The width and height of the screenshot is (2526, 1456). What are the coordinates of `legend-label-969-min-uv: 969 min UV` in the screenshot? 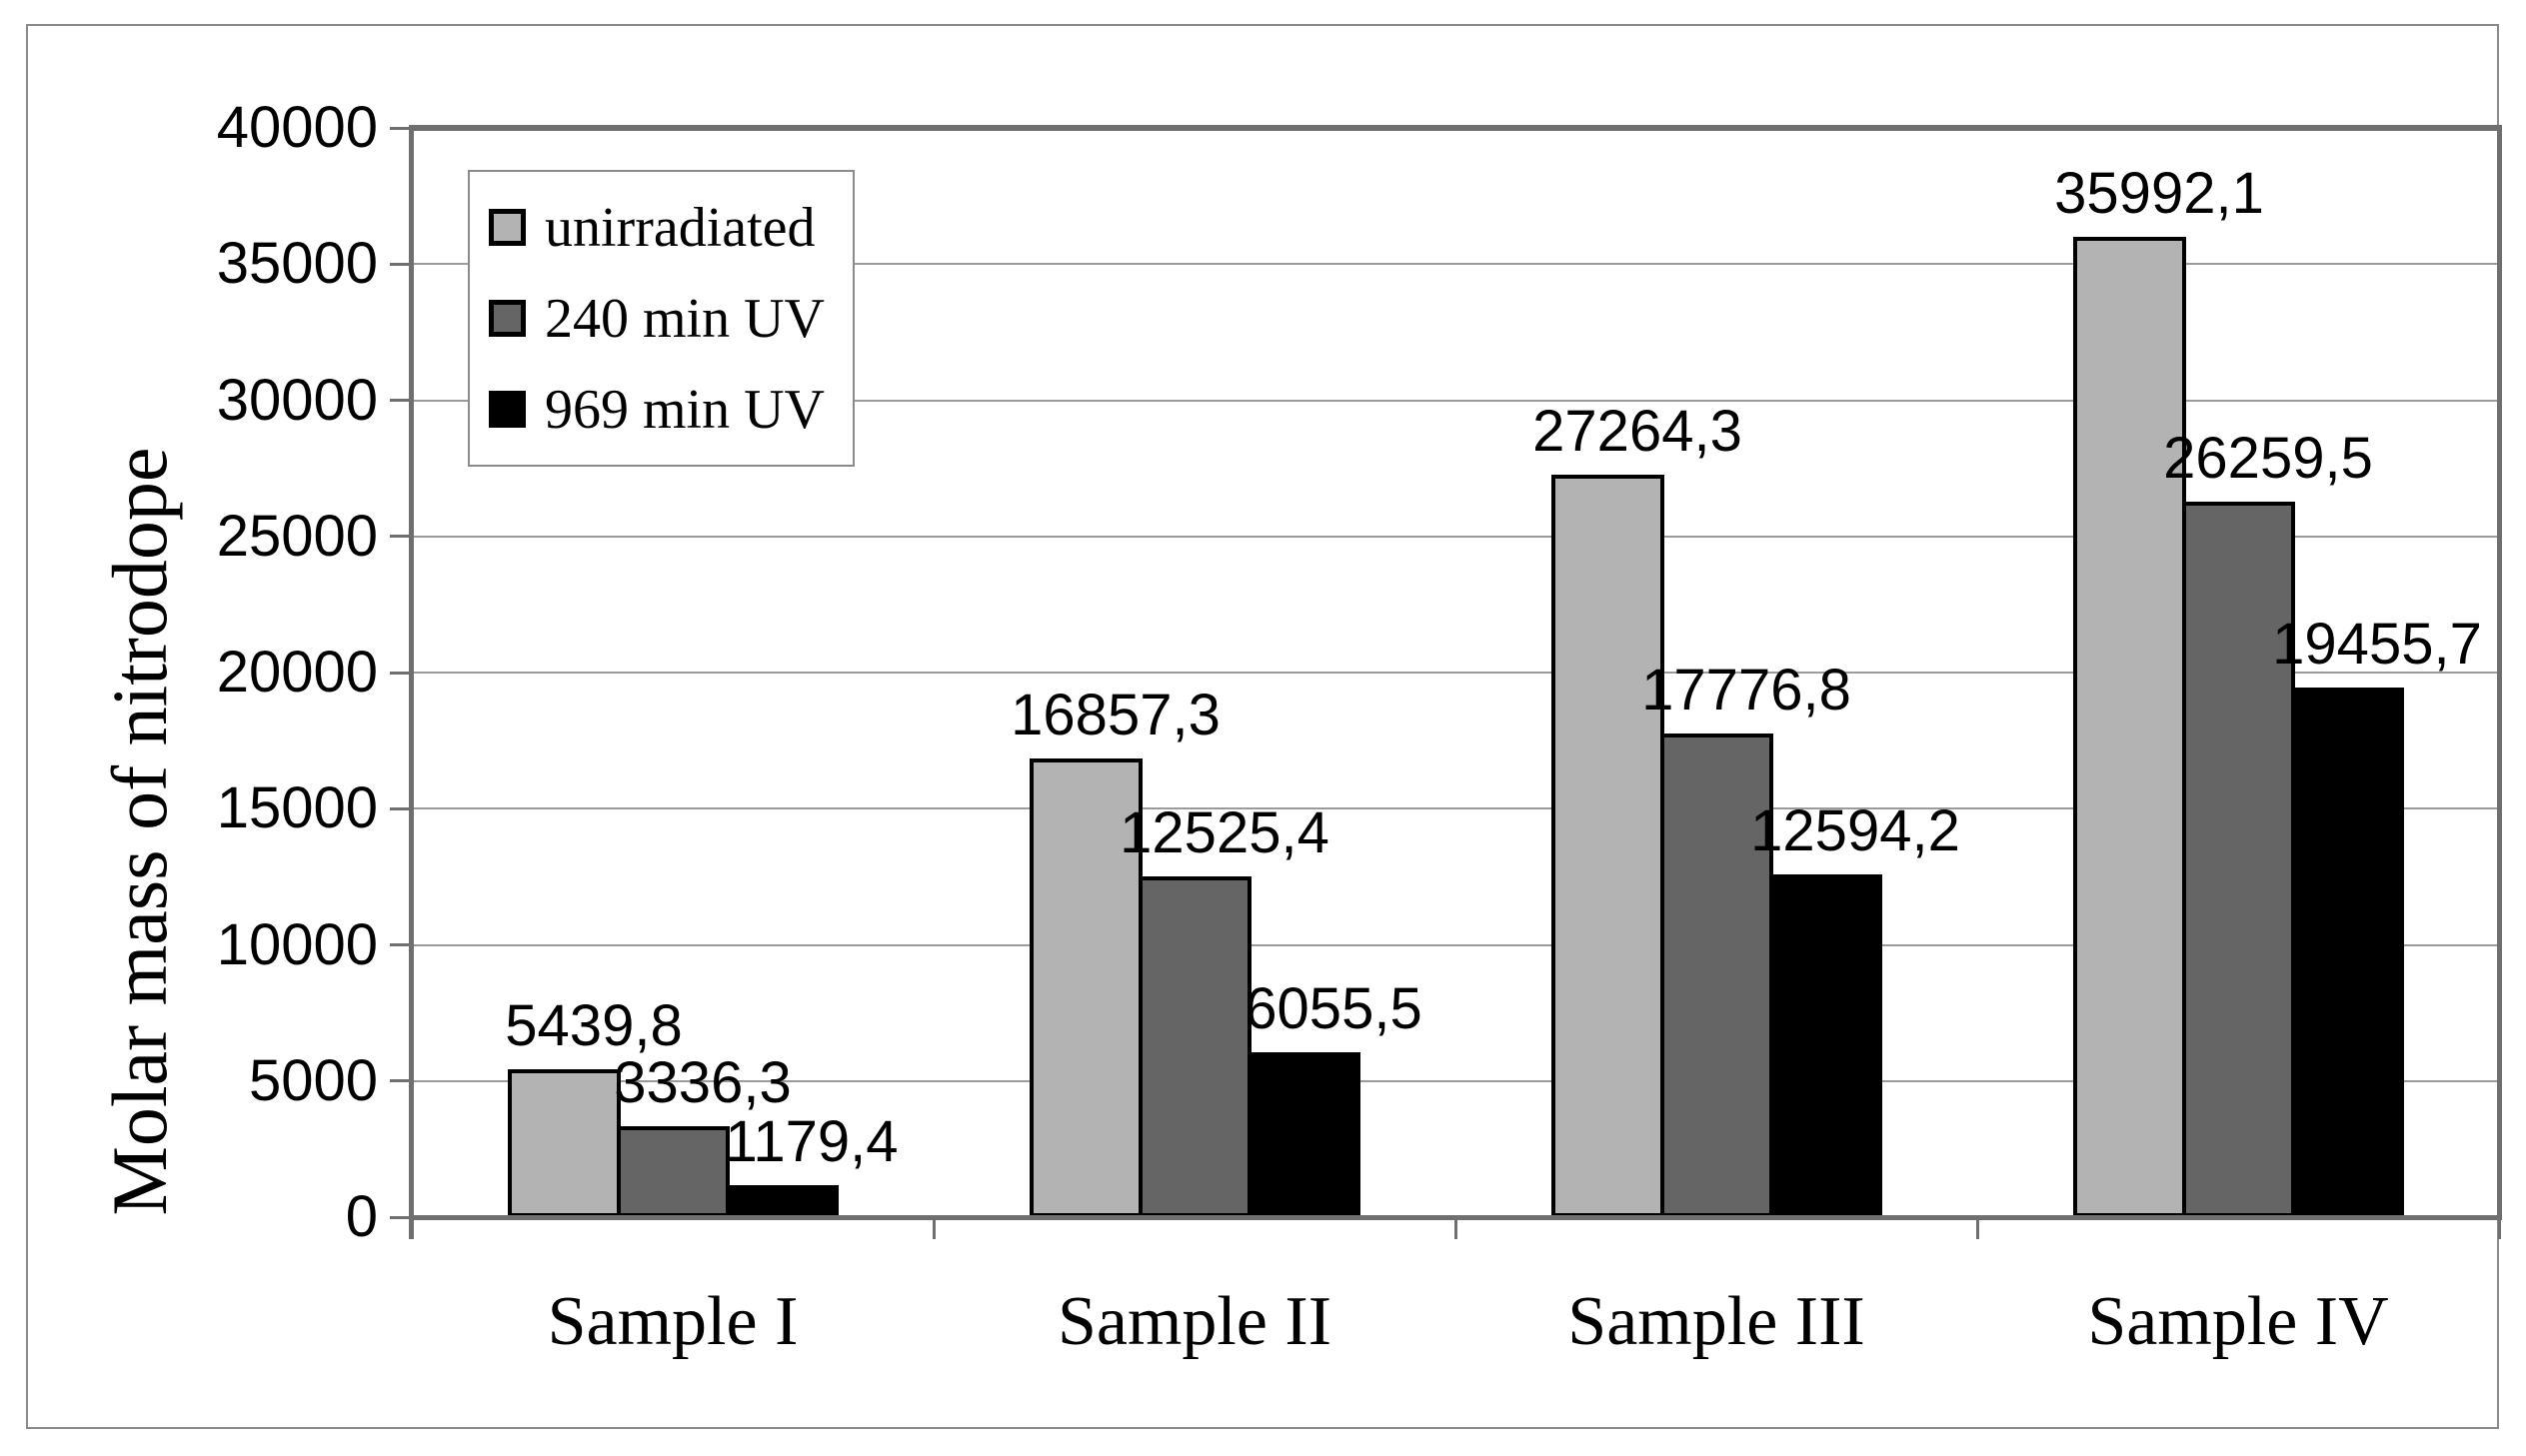 It's located at (685, 409).